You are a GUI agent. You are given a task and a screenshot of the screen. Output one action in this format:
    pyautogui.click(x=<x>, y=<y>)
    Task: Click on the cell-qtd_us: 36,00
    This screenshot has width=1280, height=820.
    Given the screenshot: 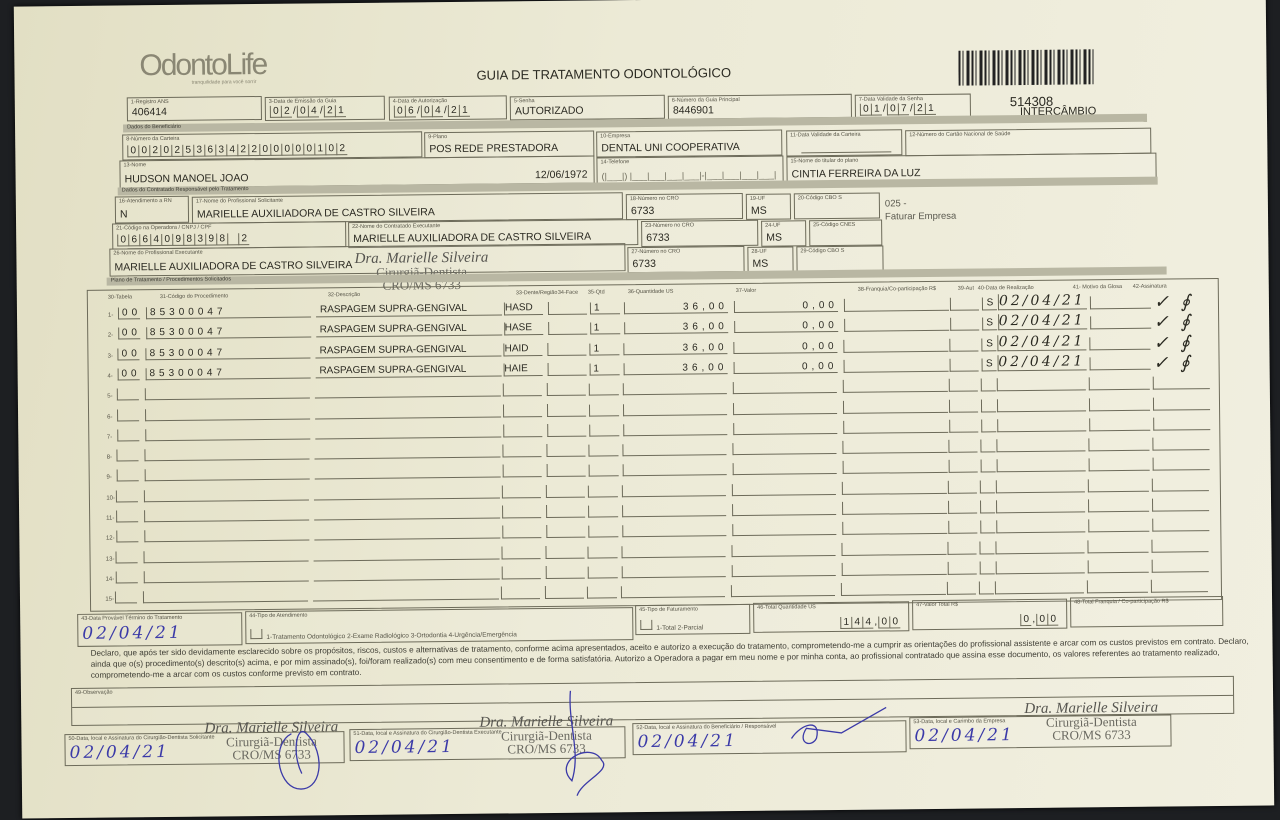 What is the action you would take?
    pyautogui.click(x=675, y=348)
    